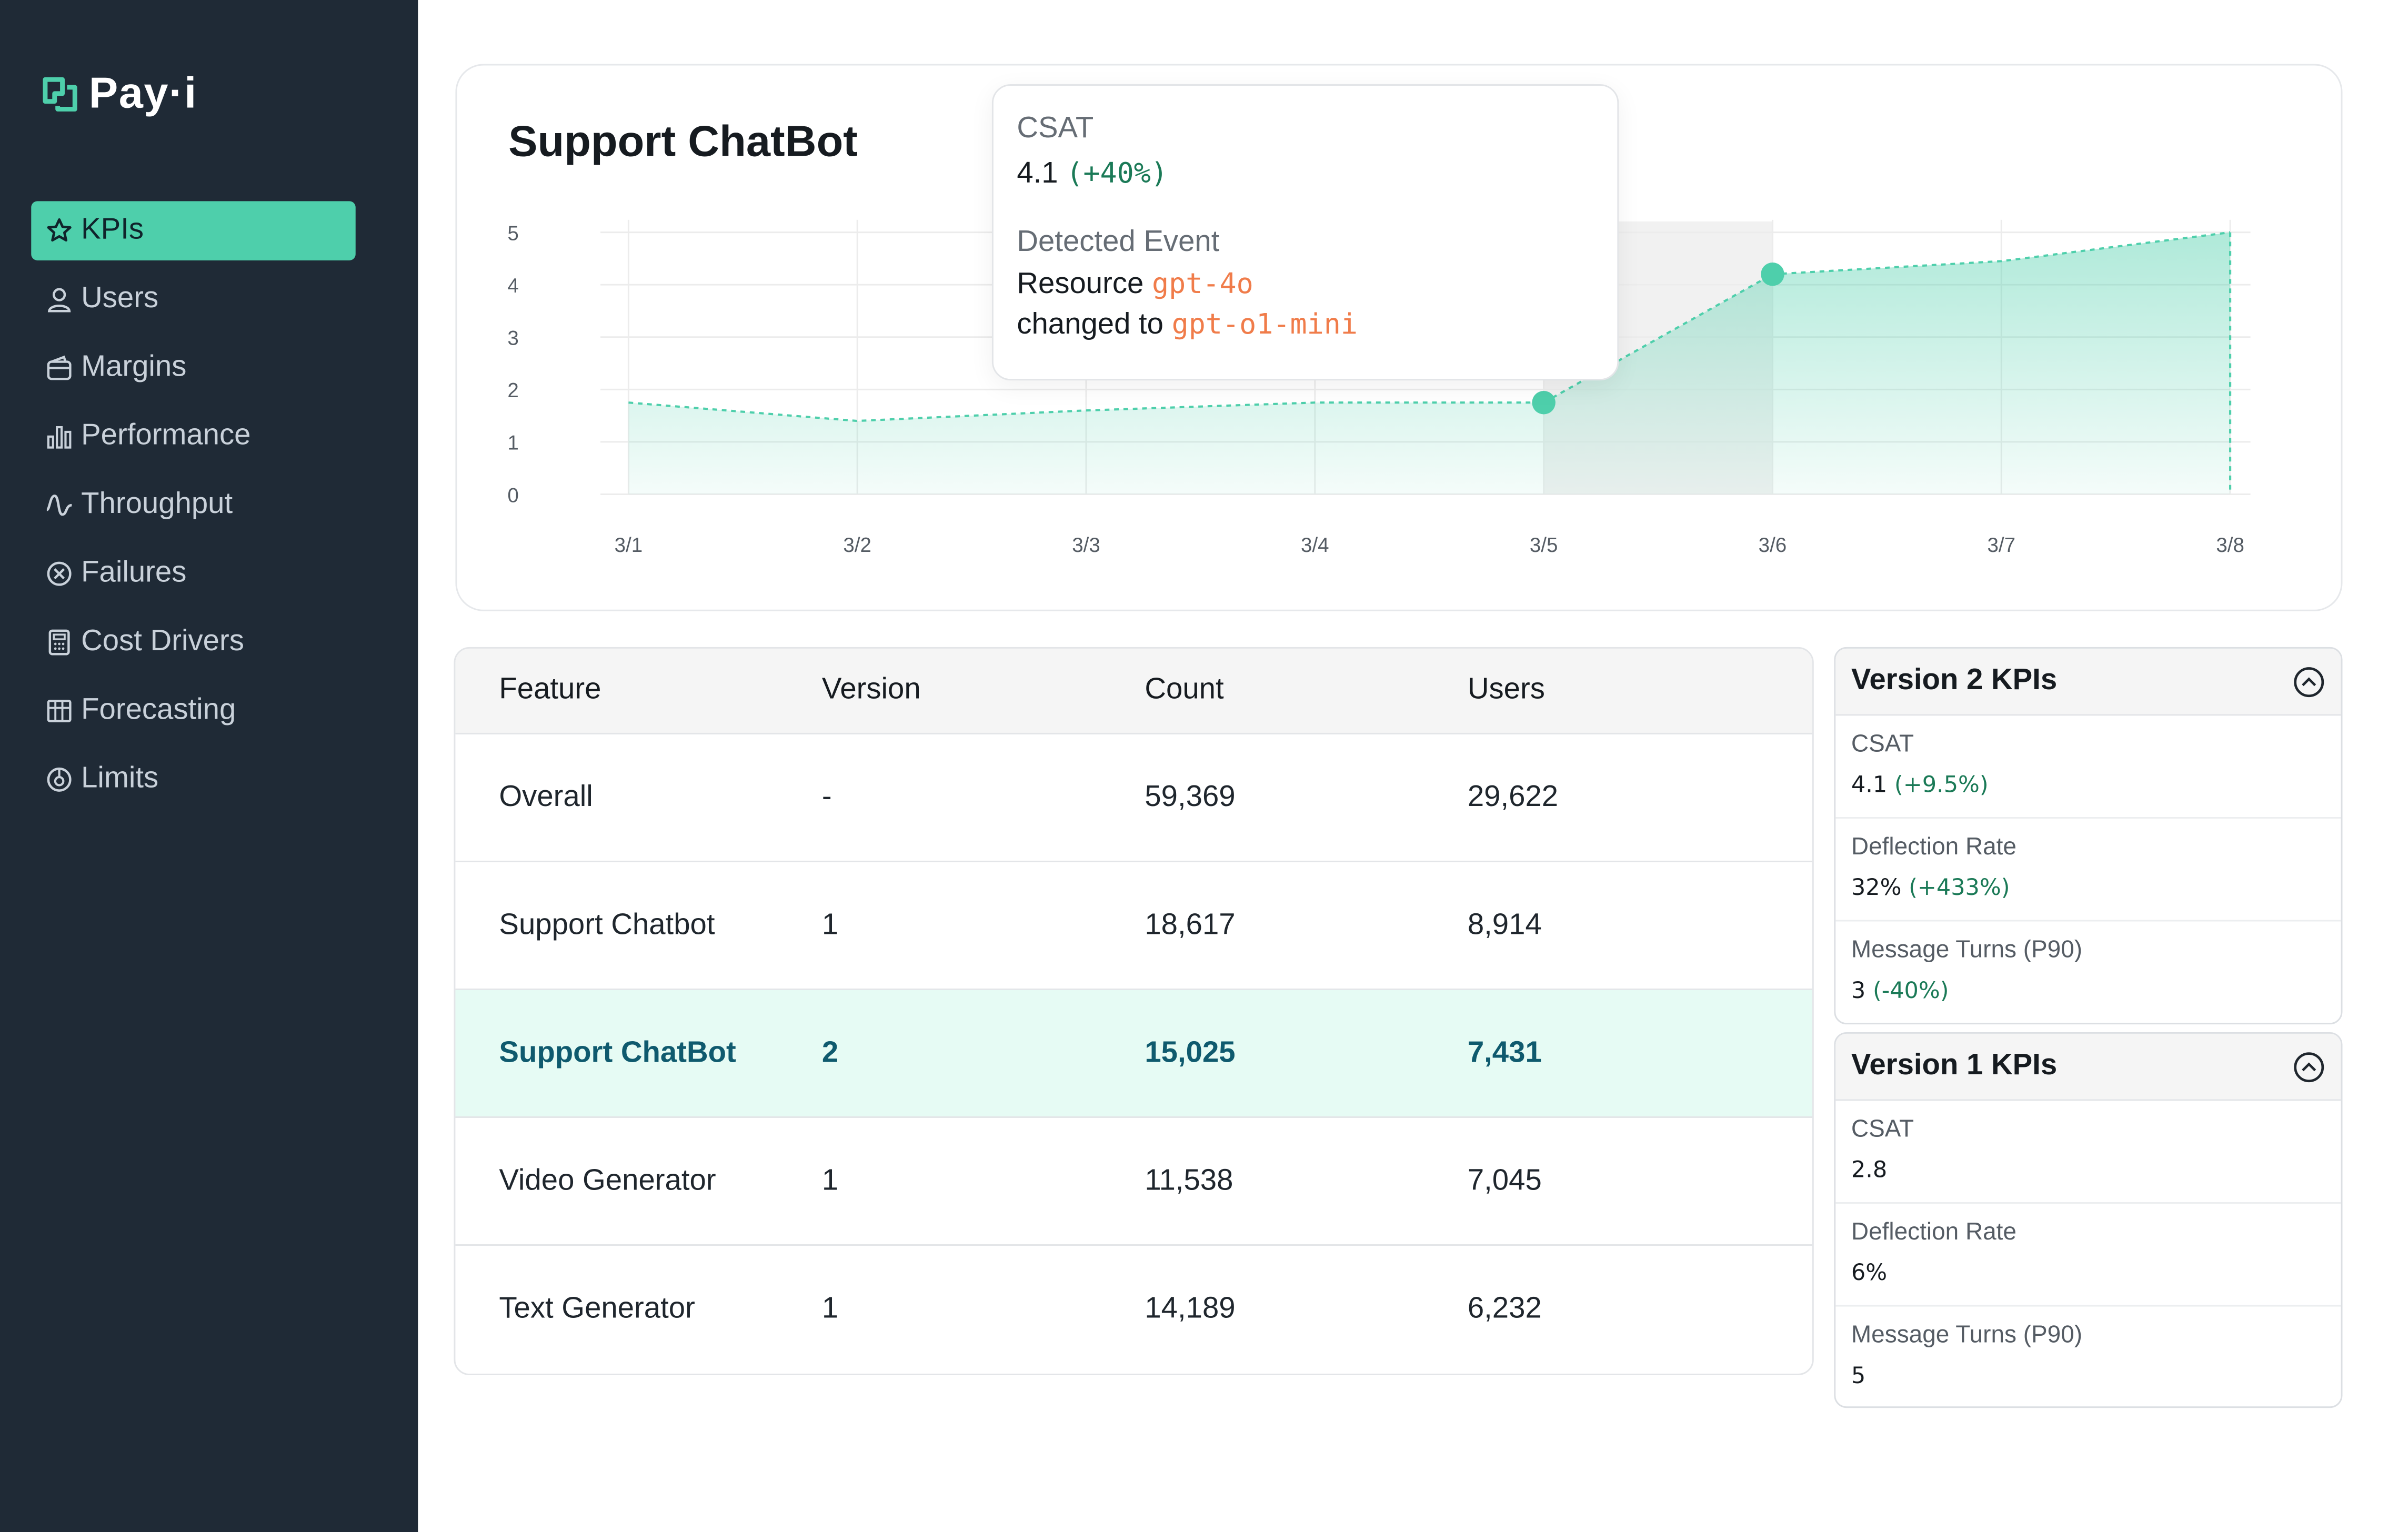 The image size is (2408, 1532). I want to click on logo: Pay·i, so click(119, 93).